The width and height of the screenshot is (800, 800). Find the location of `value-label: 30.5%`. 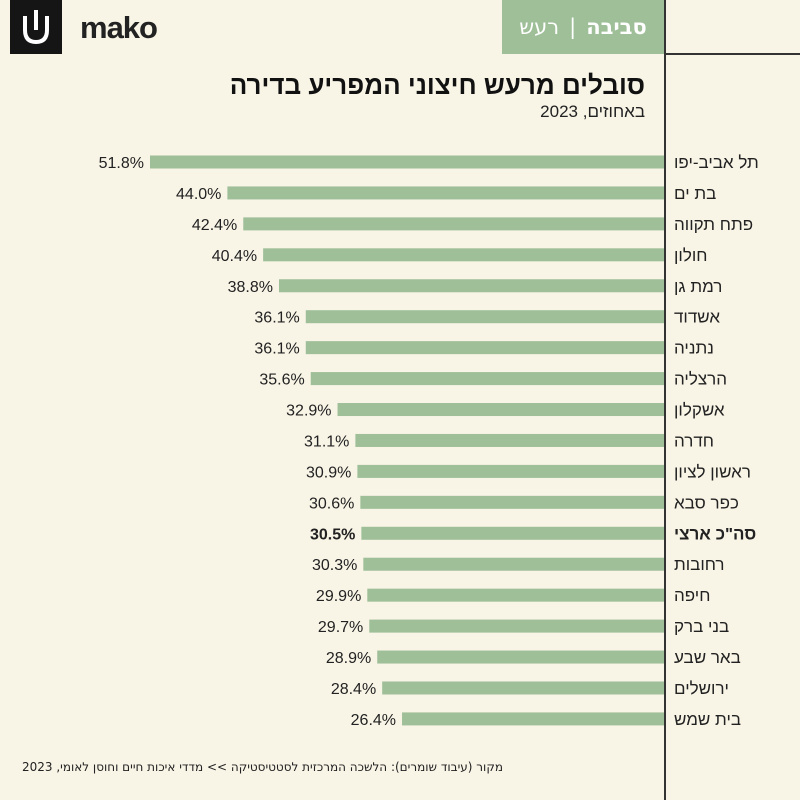

value-label: 30.5% is located at coordinates (332, 534).